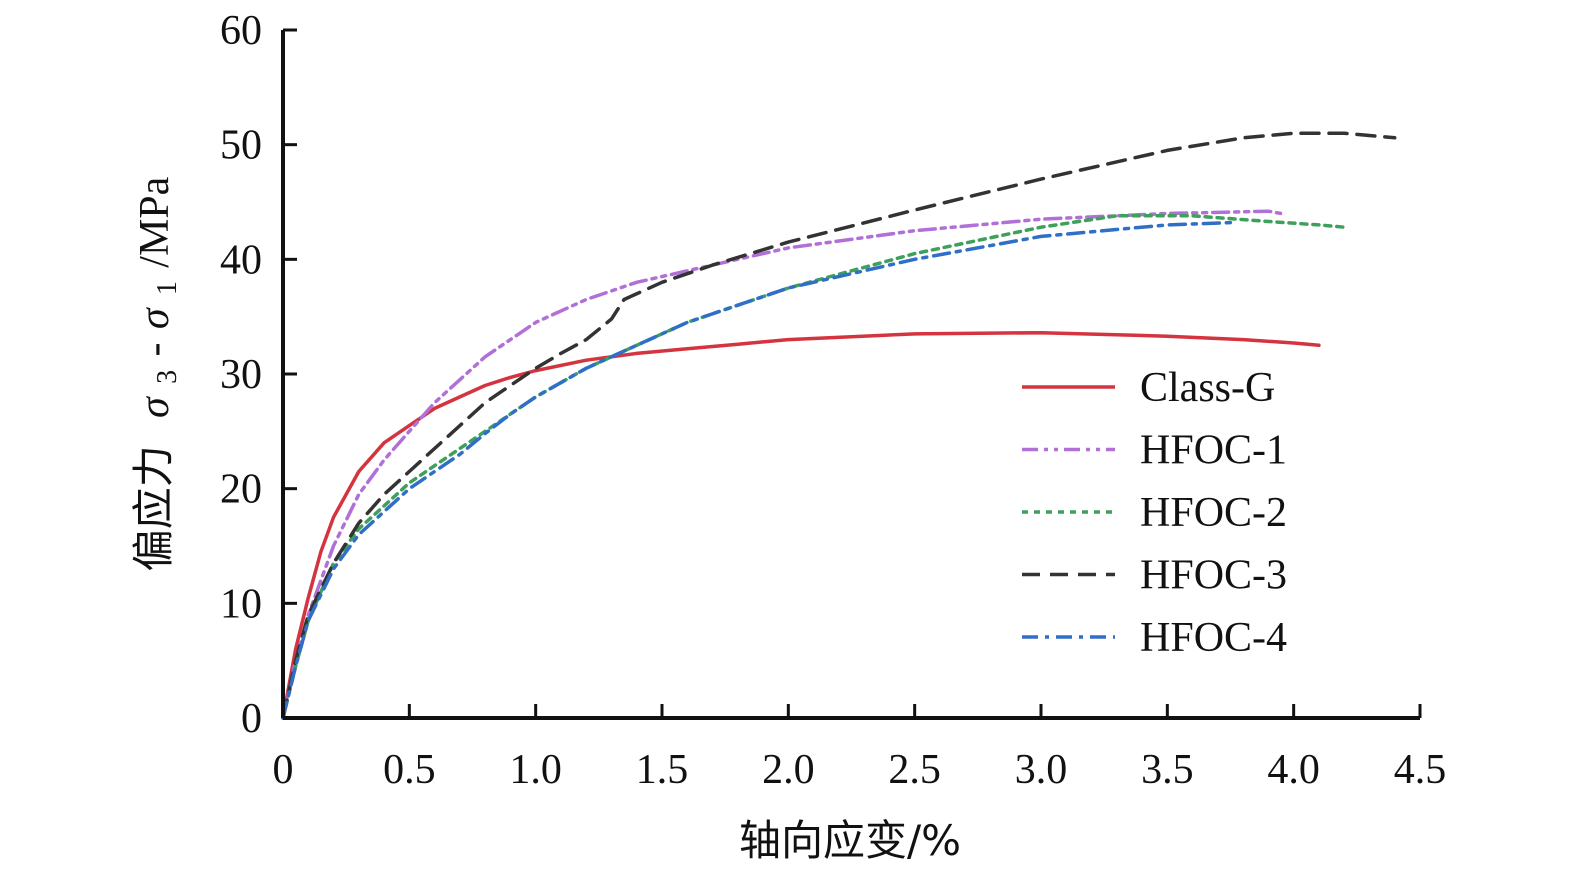 The image size is (1575, 880). What do you see at coordinates (788, 770) in the screenshot?
I see `x-tick-label: 2.0` at bounding box center [788, 770].